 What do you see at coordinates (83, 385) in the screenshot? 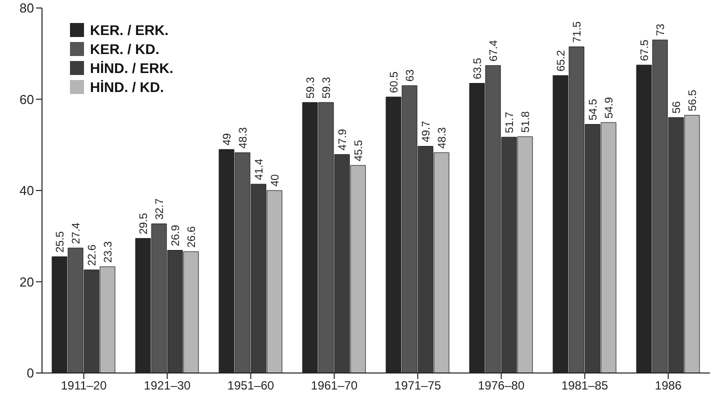
I see `x-tick-label: 1911–20` at bounding box center [83, 385].